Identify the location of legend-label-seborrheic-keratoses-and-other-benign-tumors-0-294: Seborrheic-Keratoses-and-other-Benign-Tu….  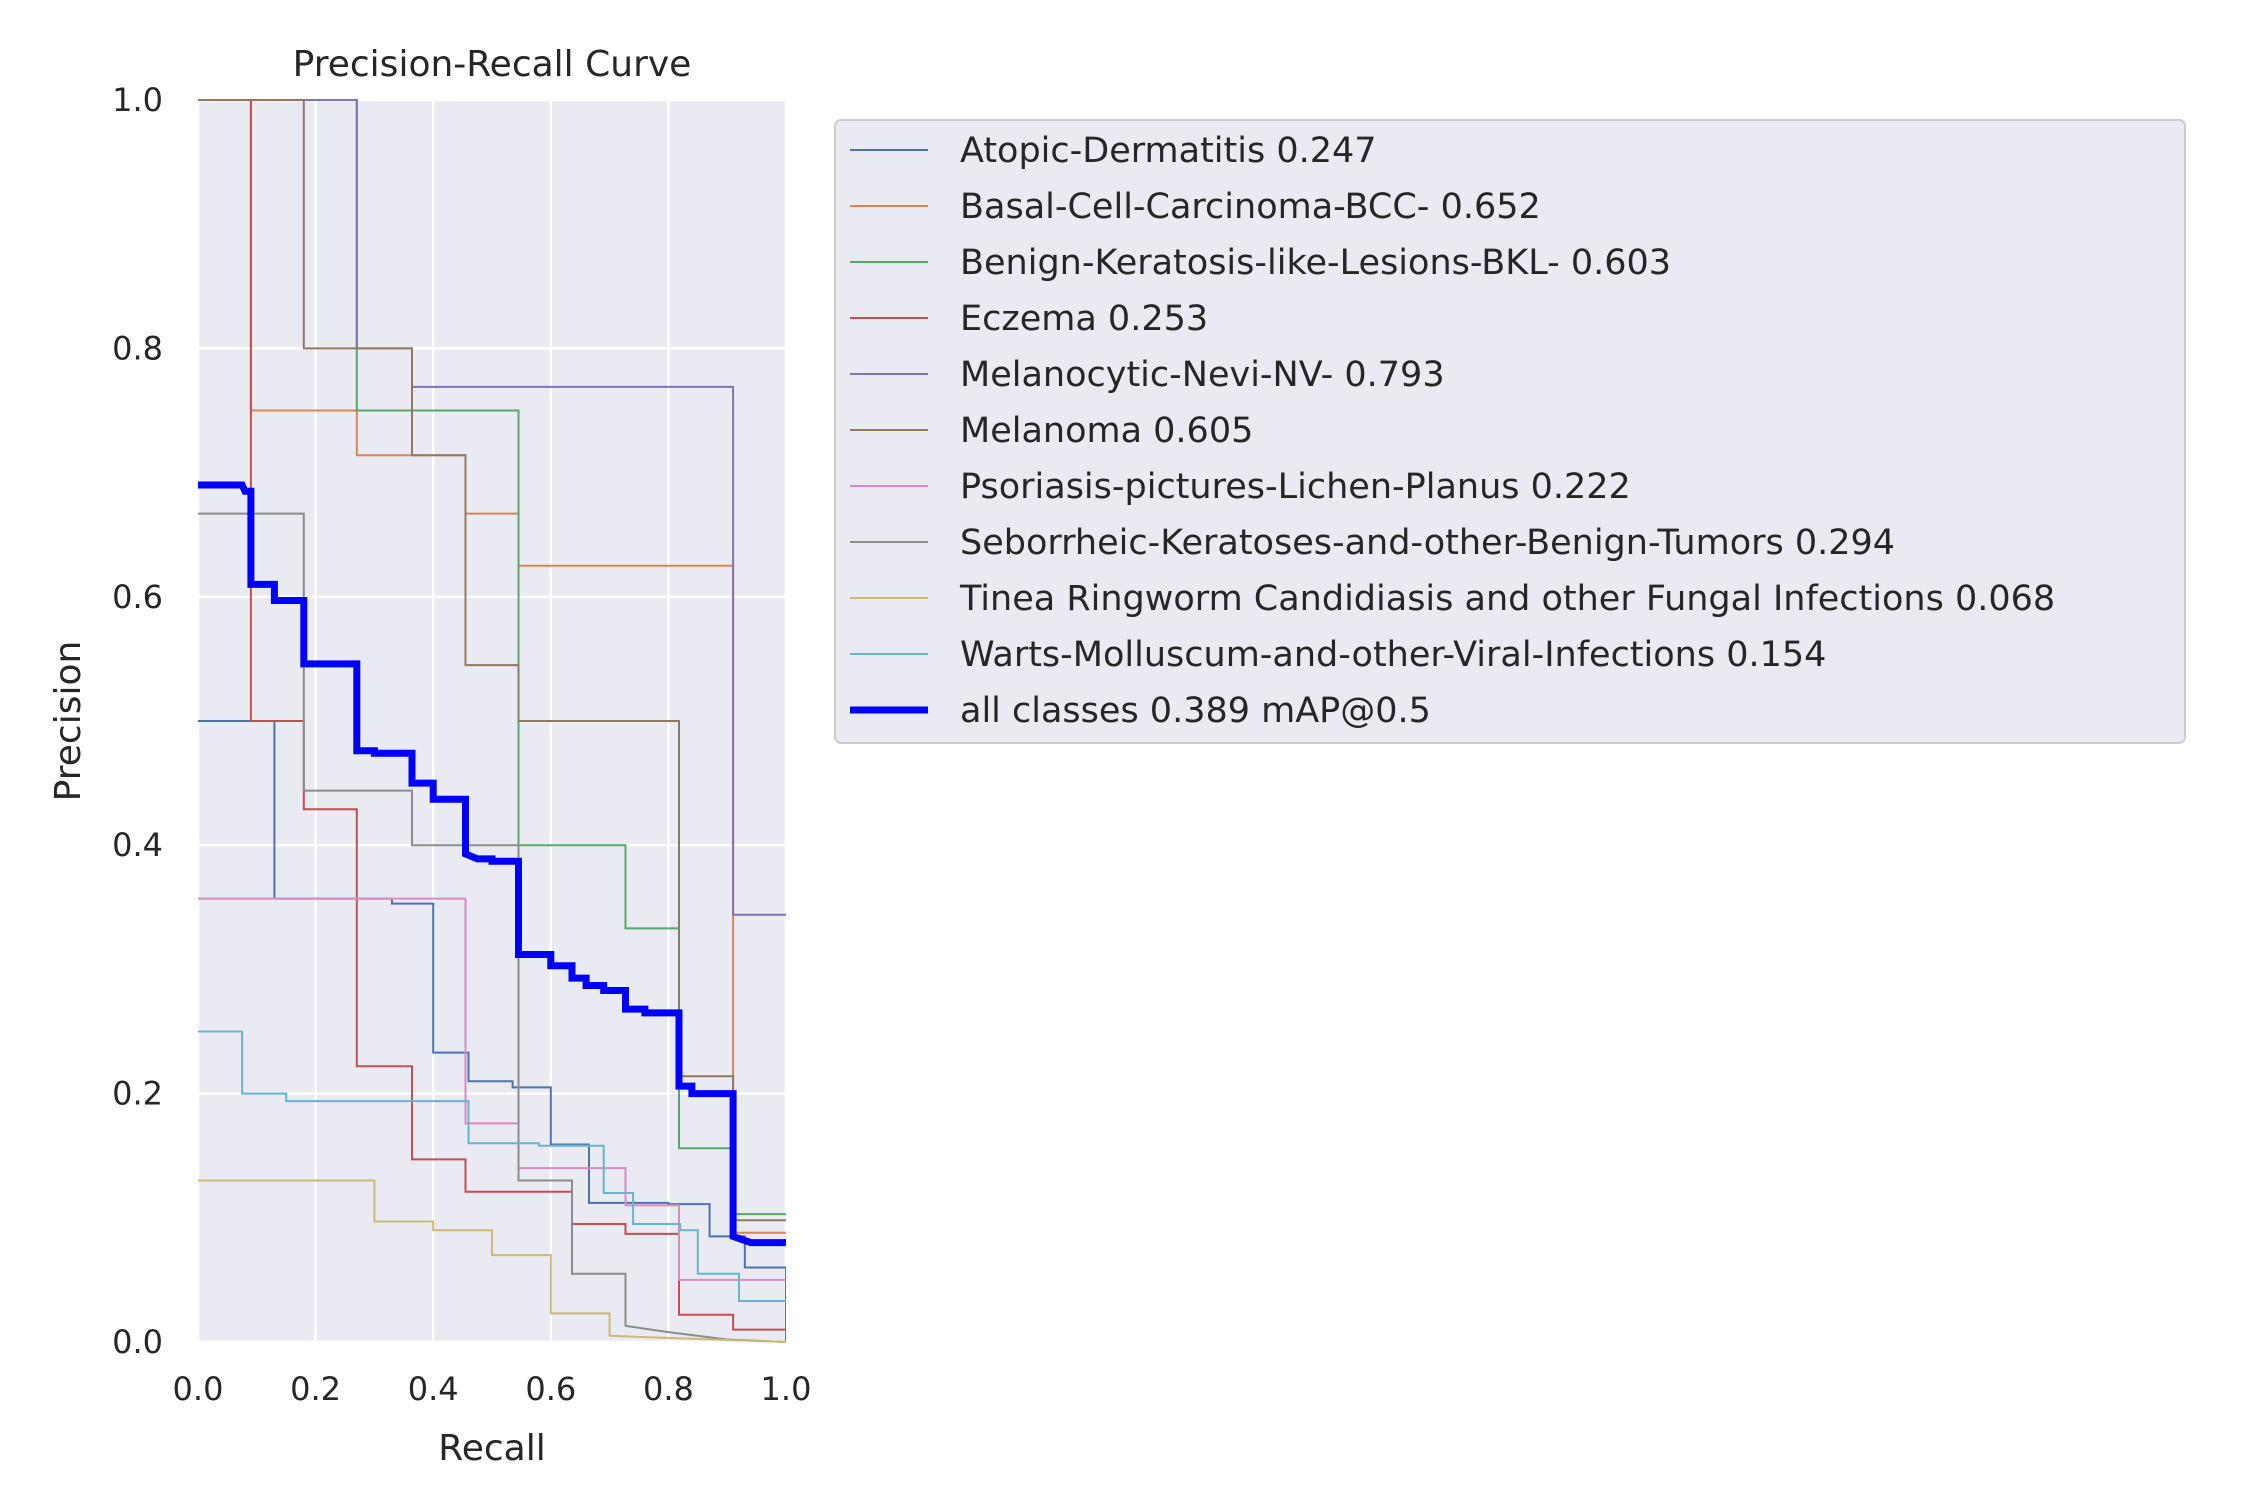
(1427, 543).